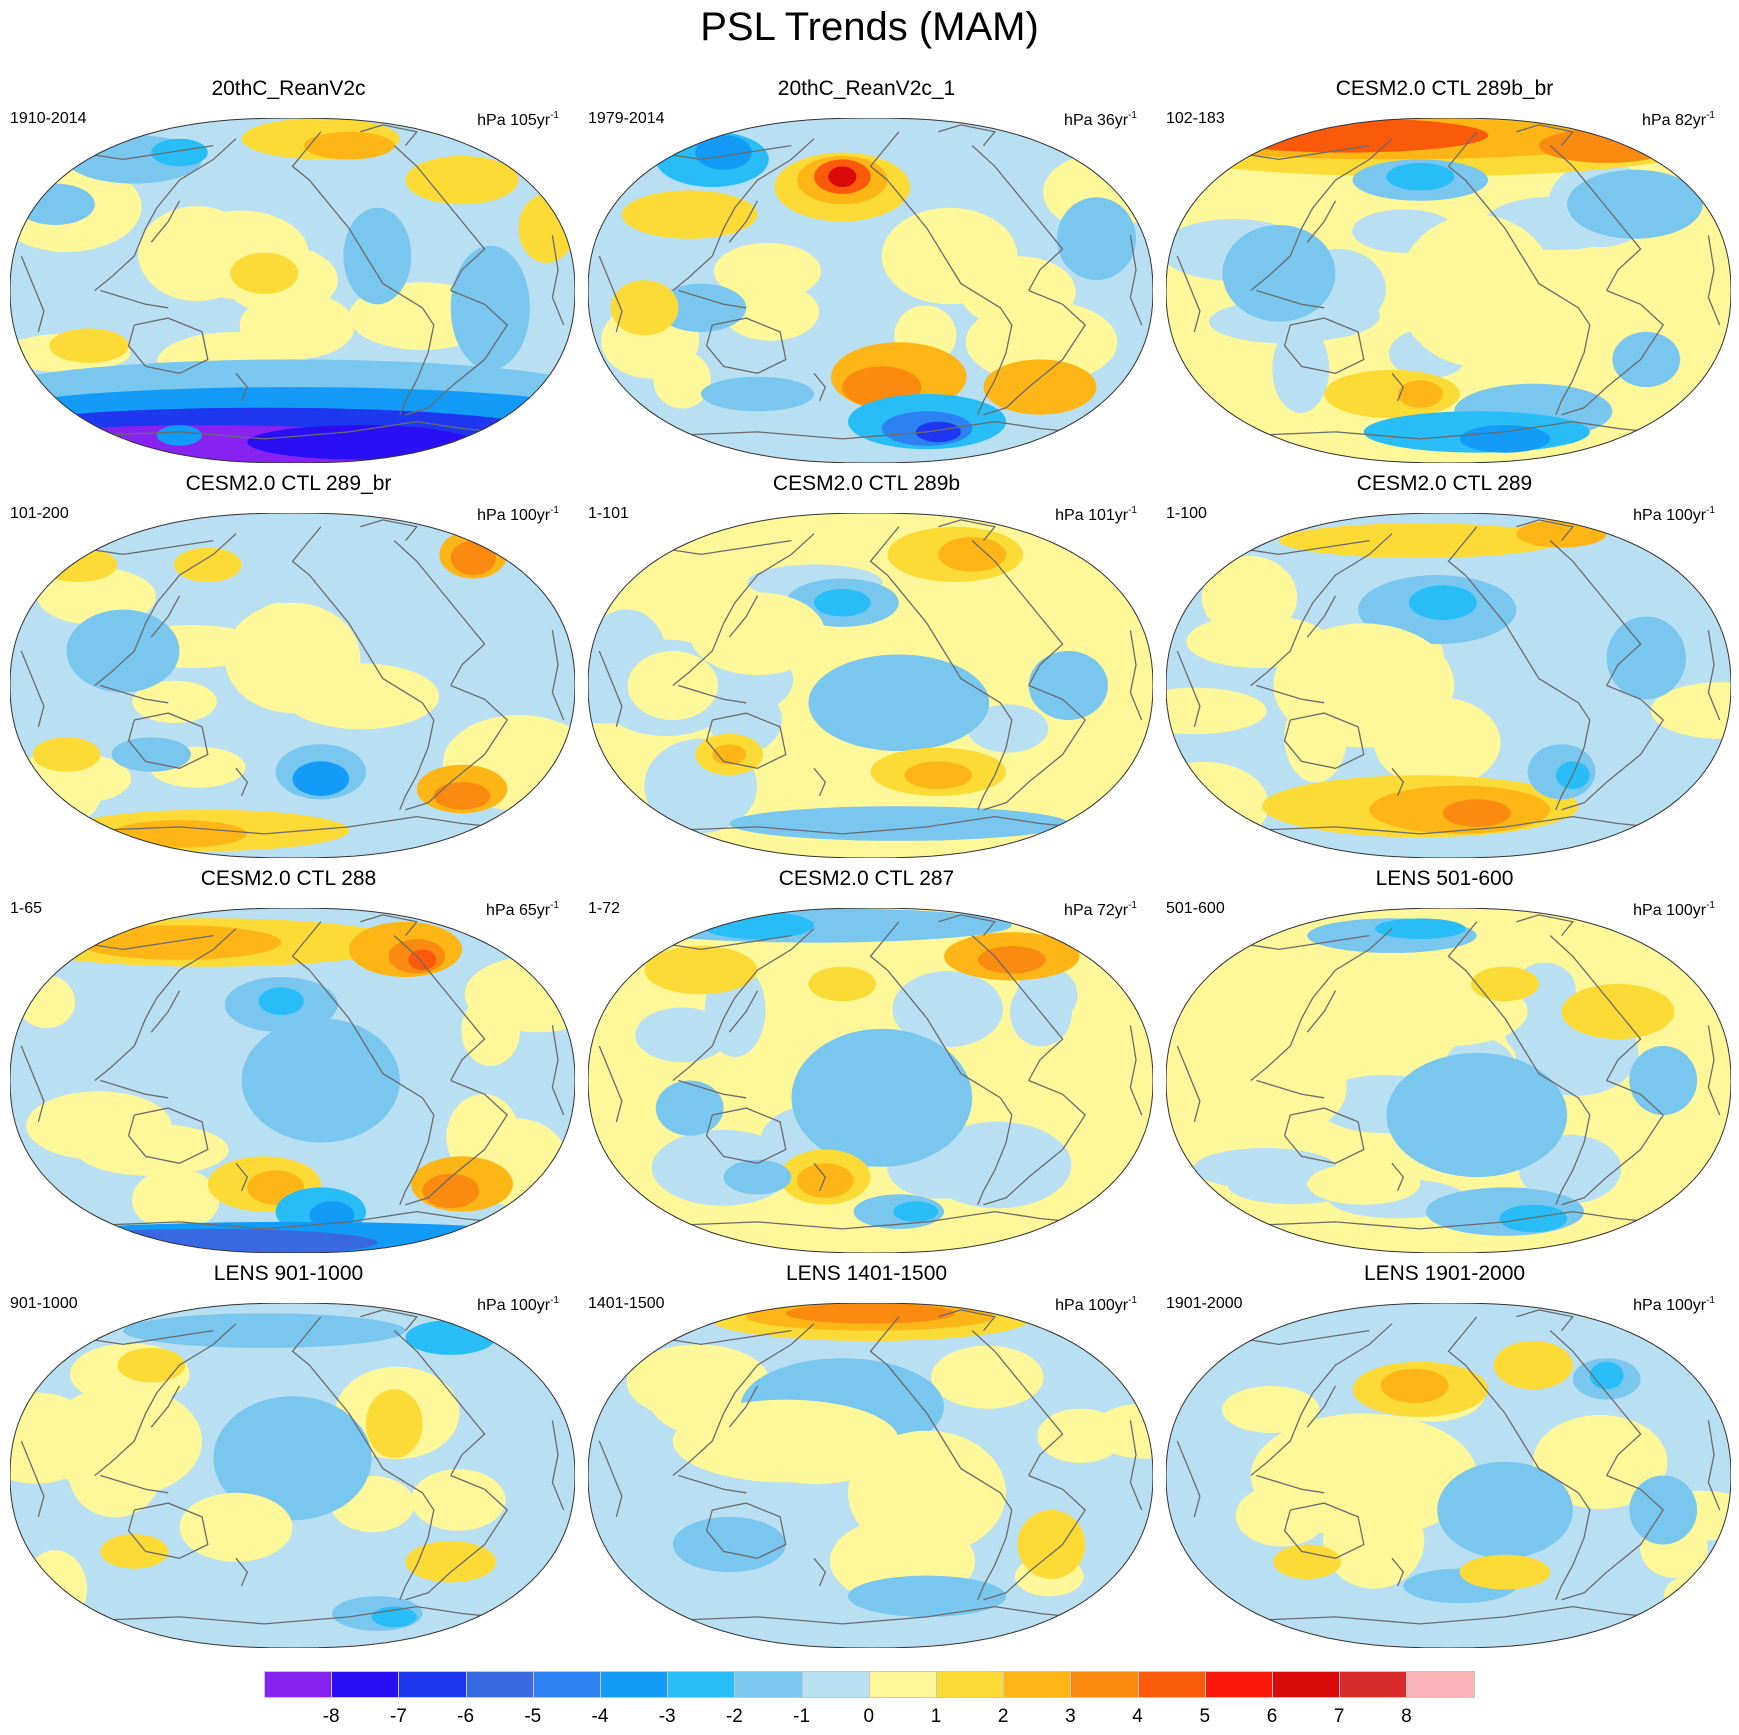 This screenshot has width=1739, height=1735. I want to click on colorbar-tick-label: -6, so click(466, 1716).